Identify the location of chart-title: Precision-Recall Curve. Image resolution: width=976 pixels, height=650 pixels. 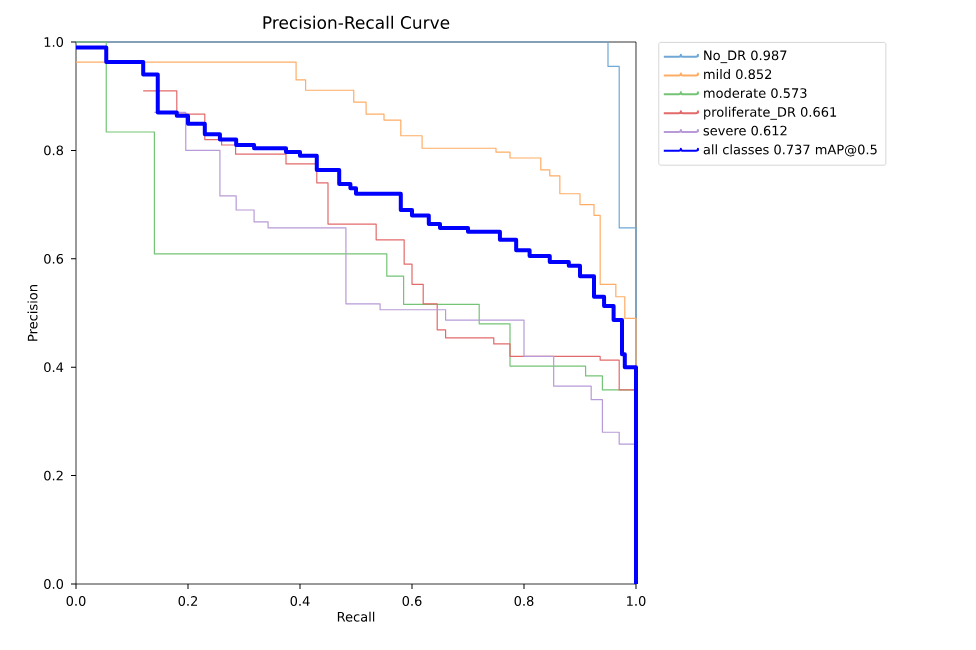
(356, 22).